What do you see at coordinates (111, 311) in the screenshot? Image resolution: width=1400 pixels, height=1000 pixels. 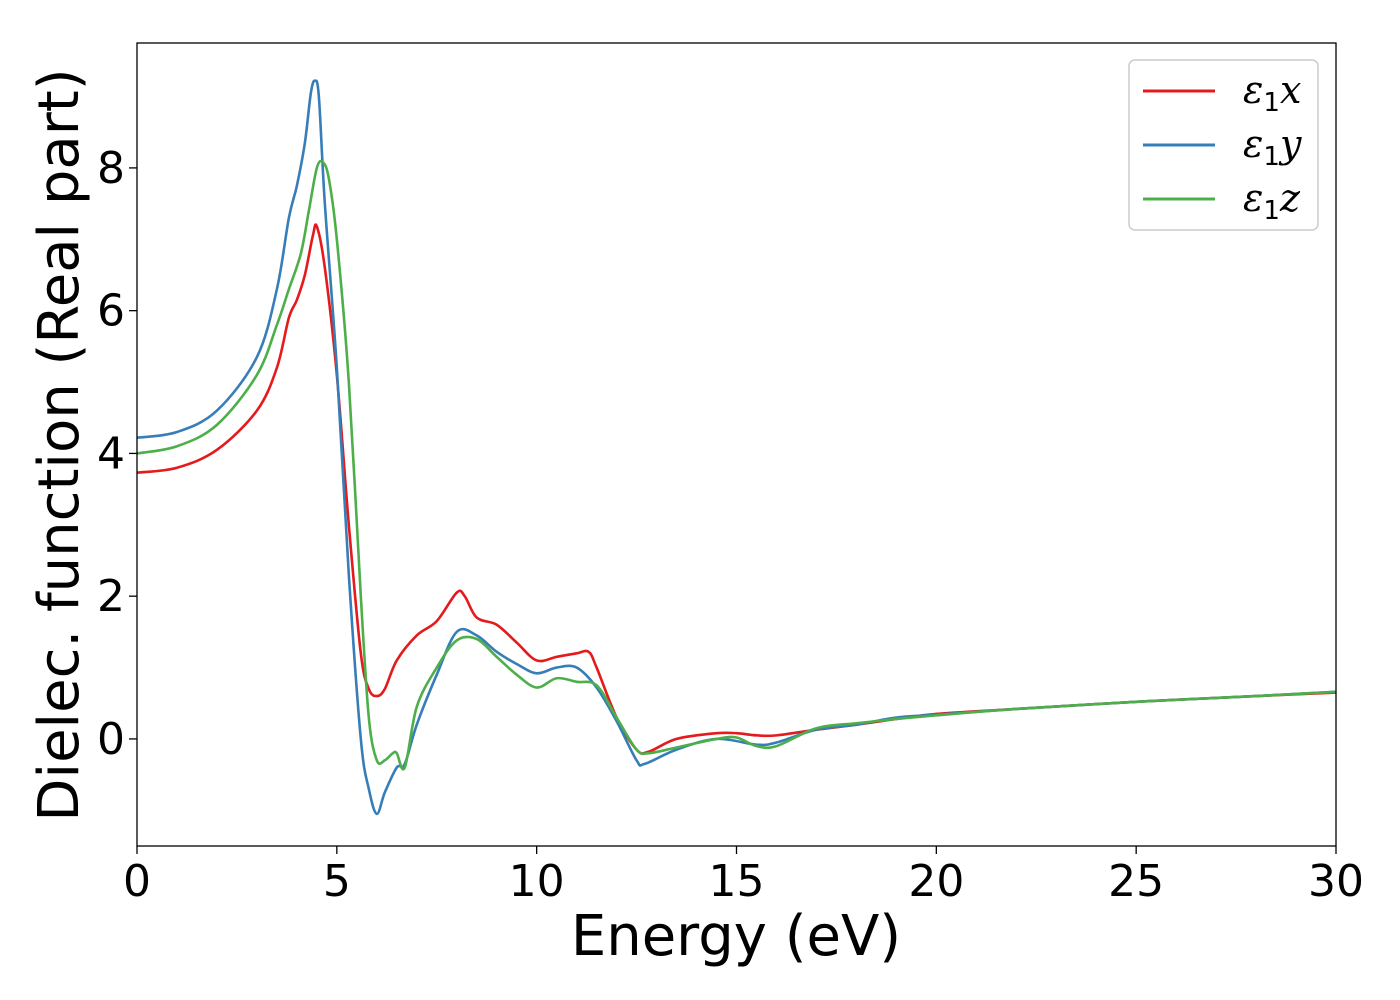 I see `y-tick-label: 6` at bounding box center [111, 311].